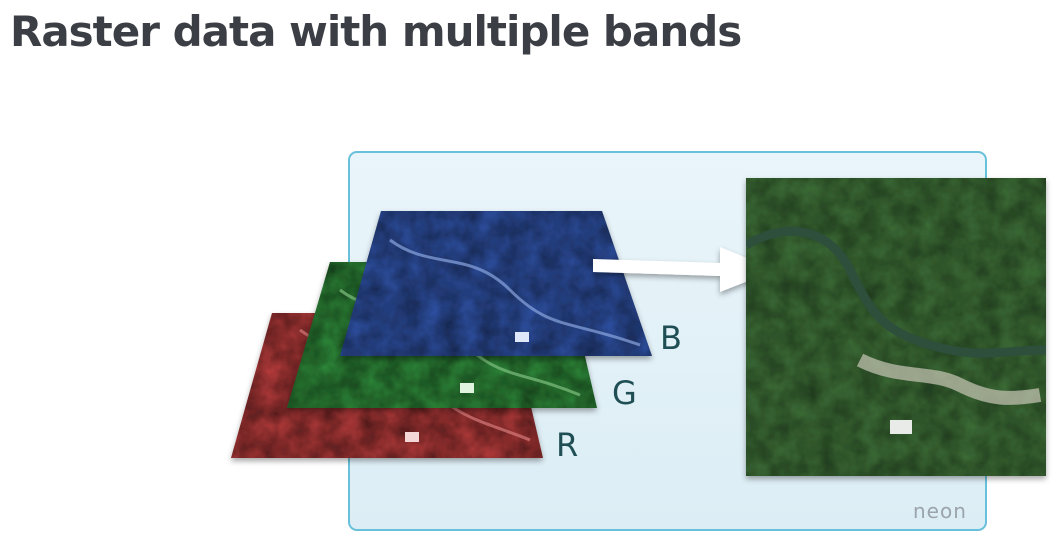 This screenshot has height=560, width=1061. Describe the element at coordinates (567, 445) in the screenshot. I see `band-label-red: R` at that location.